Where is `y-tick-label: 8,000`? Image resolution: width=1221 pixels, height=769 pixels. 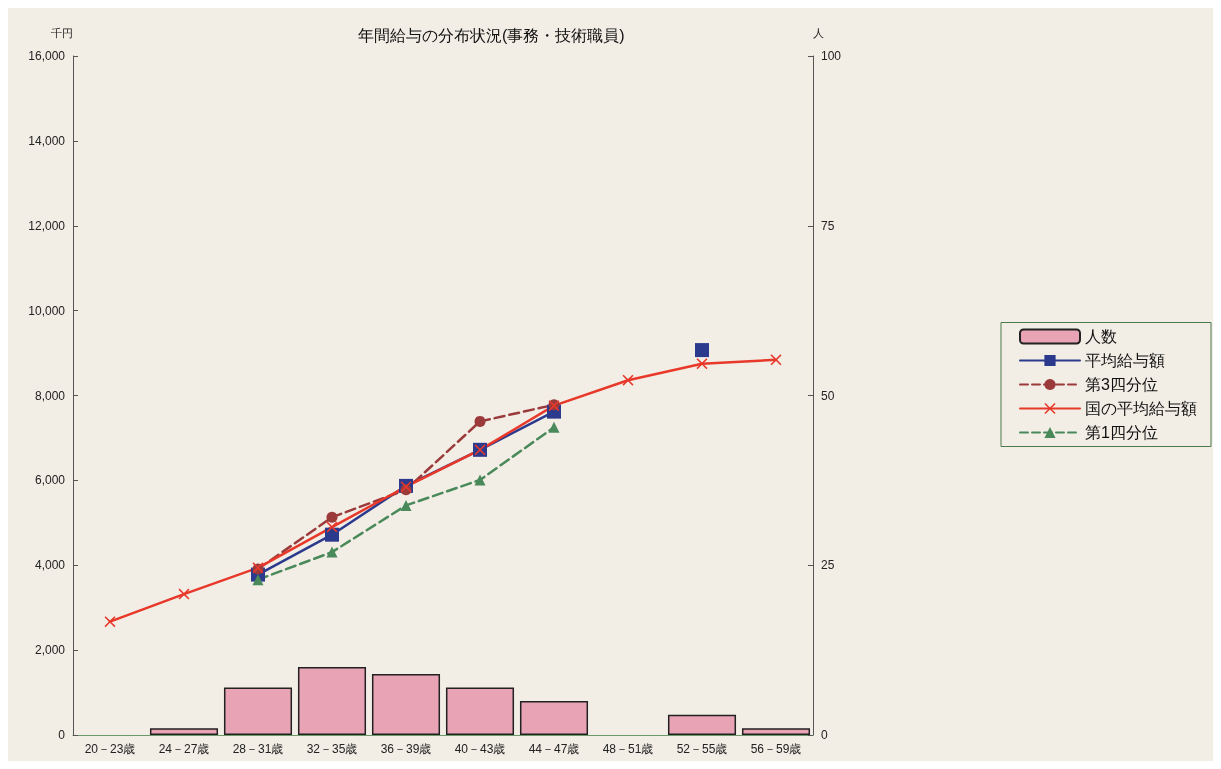 y-tick-label: 8,000 is located at coordinates (50, 395).